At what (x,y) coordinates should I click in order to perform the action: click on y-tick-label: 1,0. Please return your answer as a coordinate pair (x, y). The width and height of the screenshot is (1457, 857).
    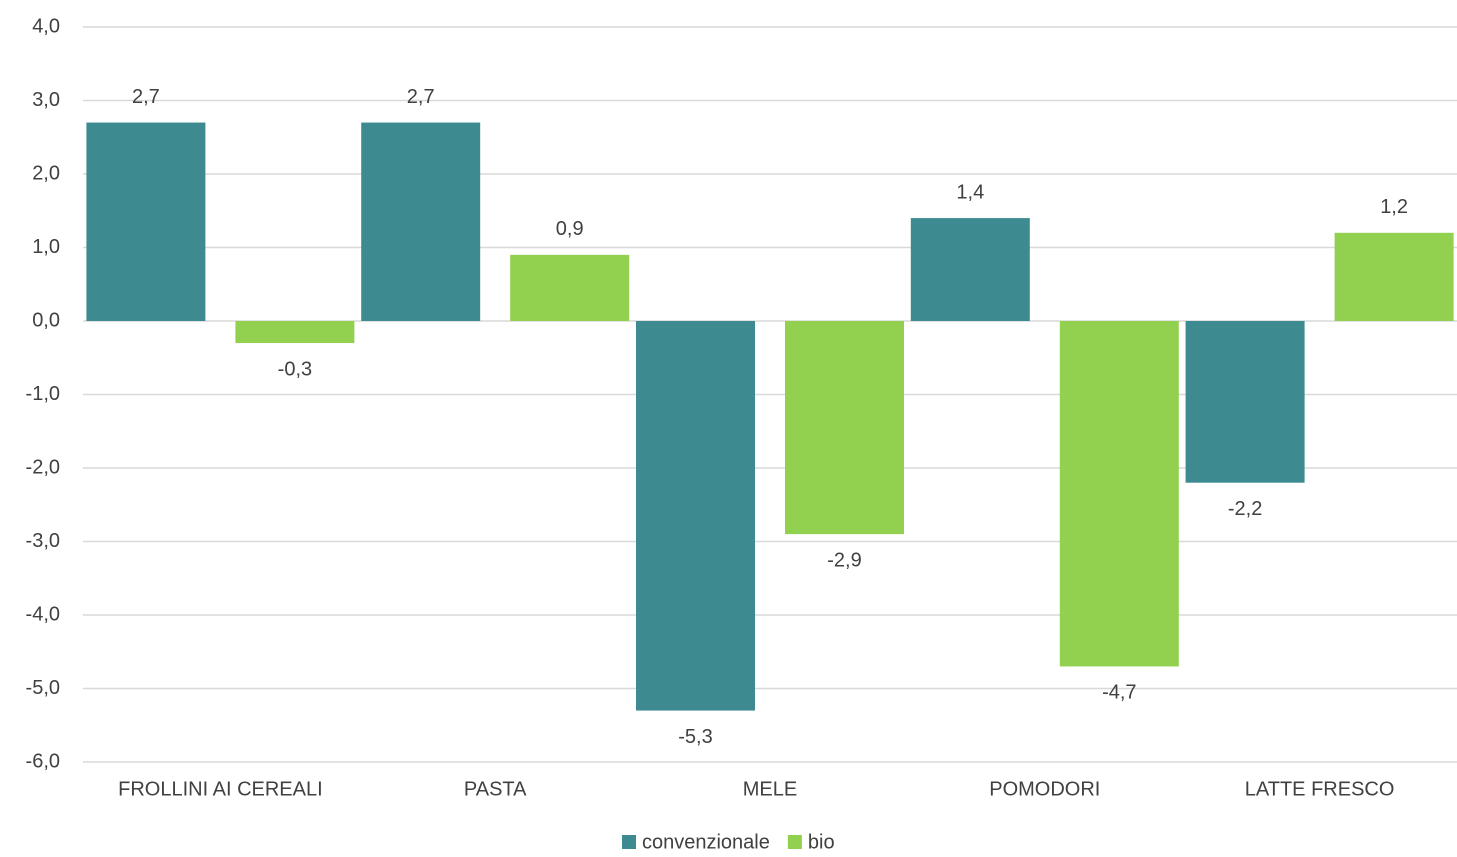
    Looking at the image, I should click on (46, 247).